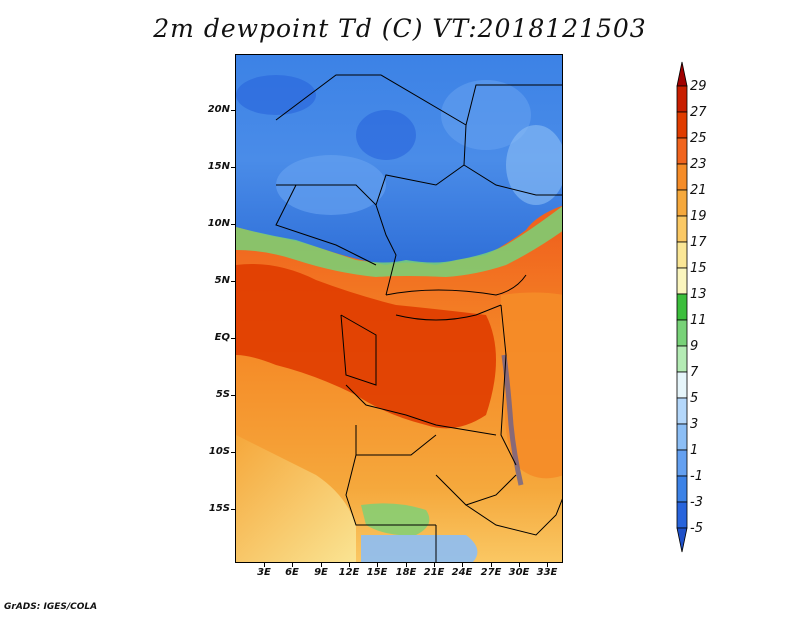 This screenshot has width=800, height=618. What do you see at coordinates (694, 372) in the screenshot?
I see `colorbar-label-7: 7` at bounding box center [694, 372].